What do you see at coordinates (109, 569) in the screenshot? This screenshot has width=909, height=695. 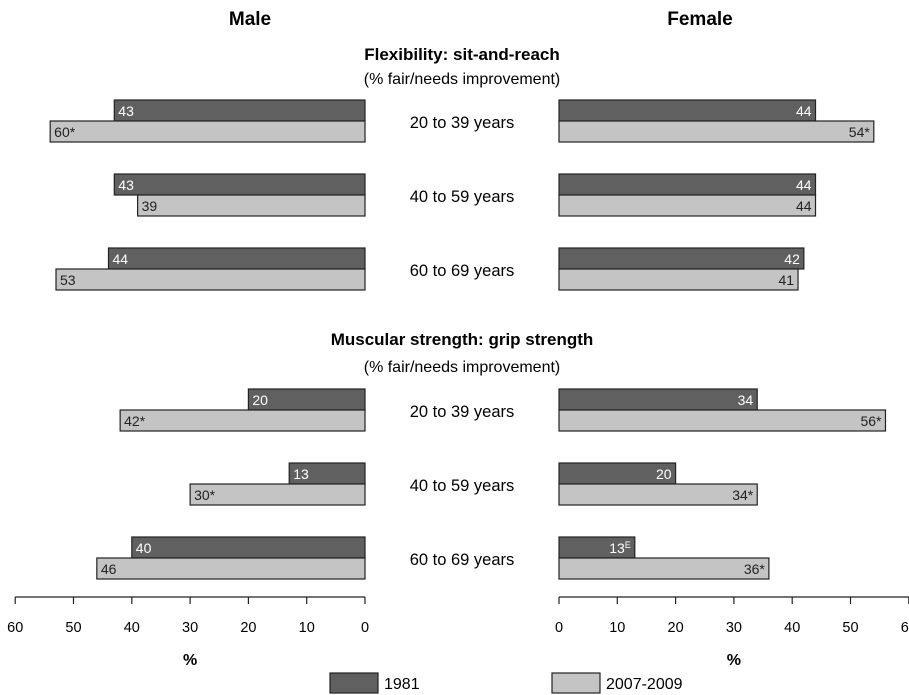 I see `bar-value-label: 46` at bounding box center [109, 569].